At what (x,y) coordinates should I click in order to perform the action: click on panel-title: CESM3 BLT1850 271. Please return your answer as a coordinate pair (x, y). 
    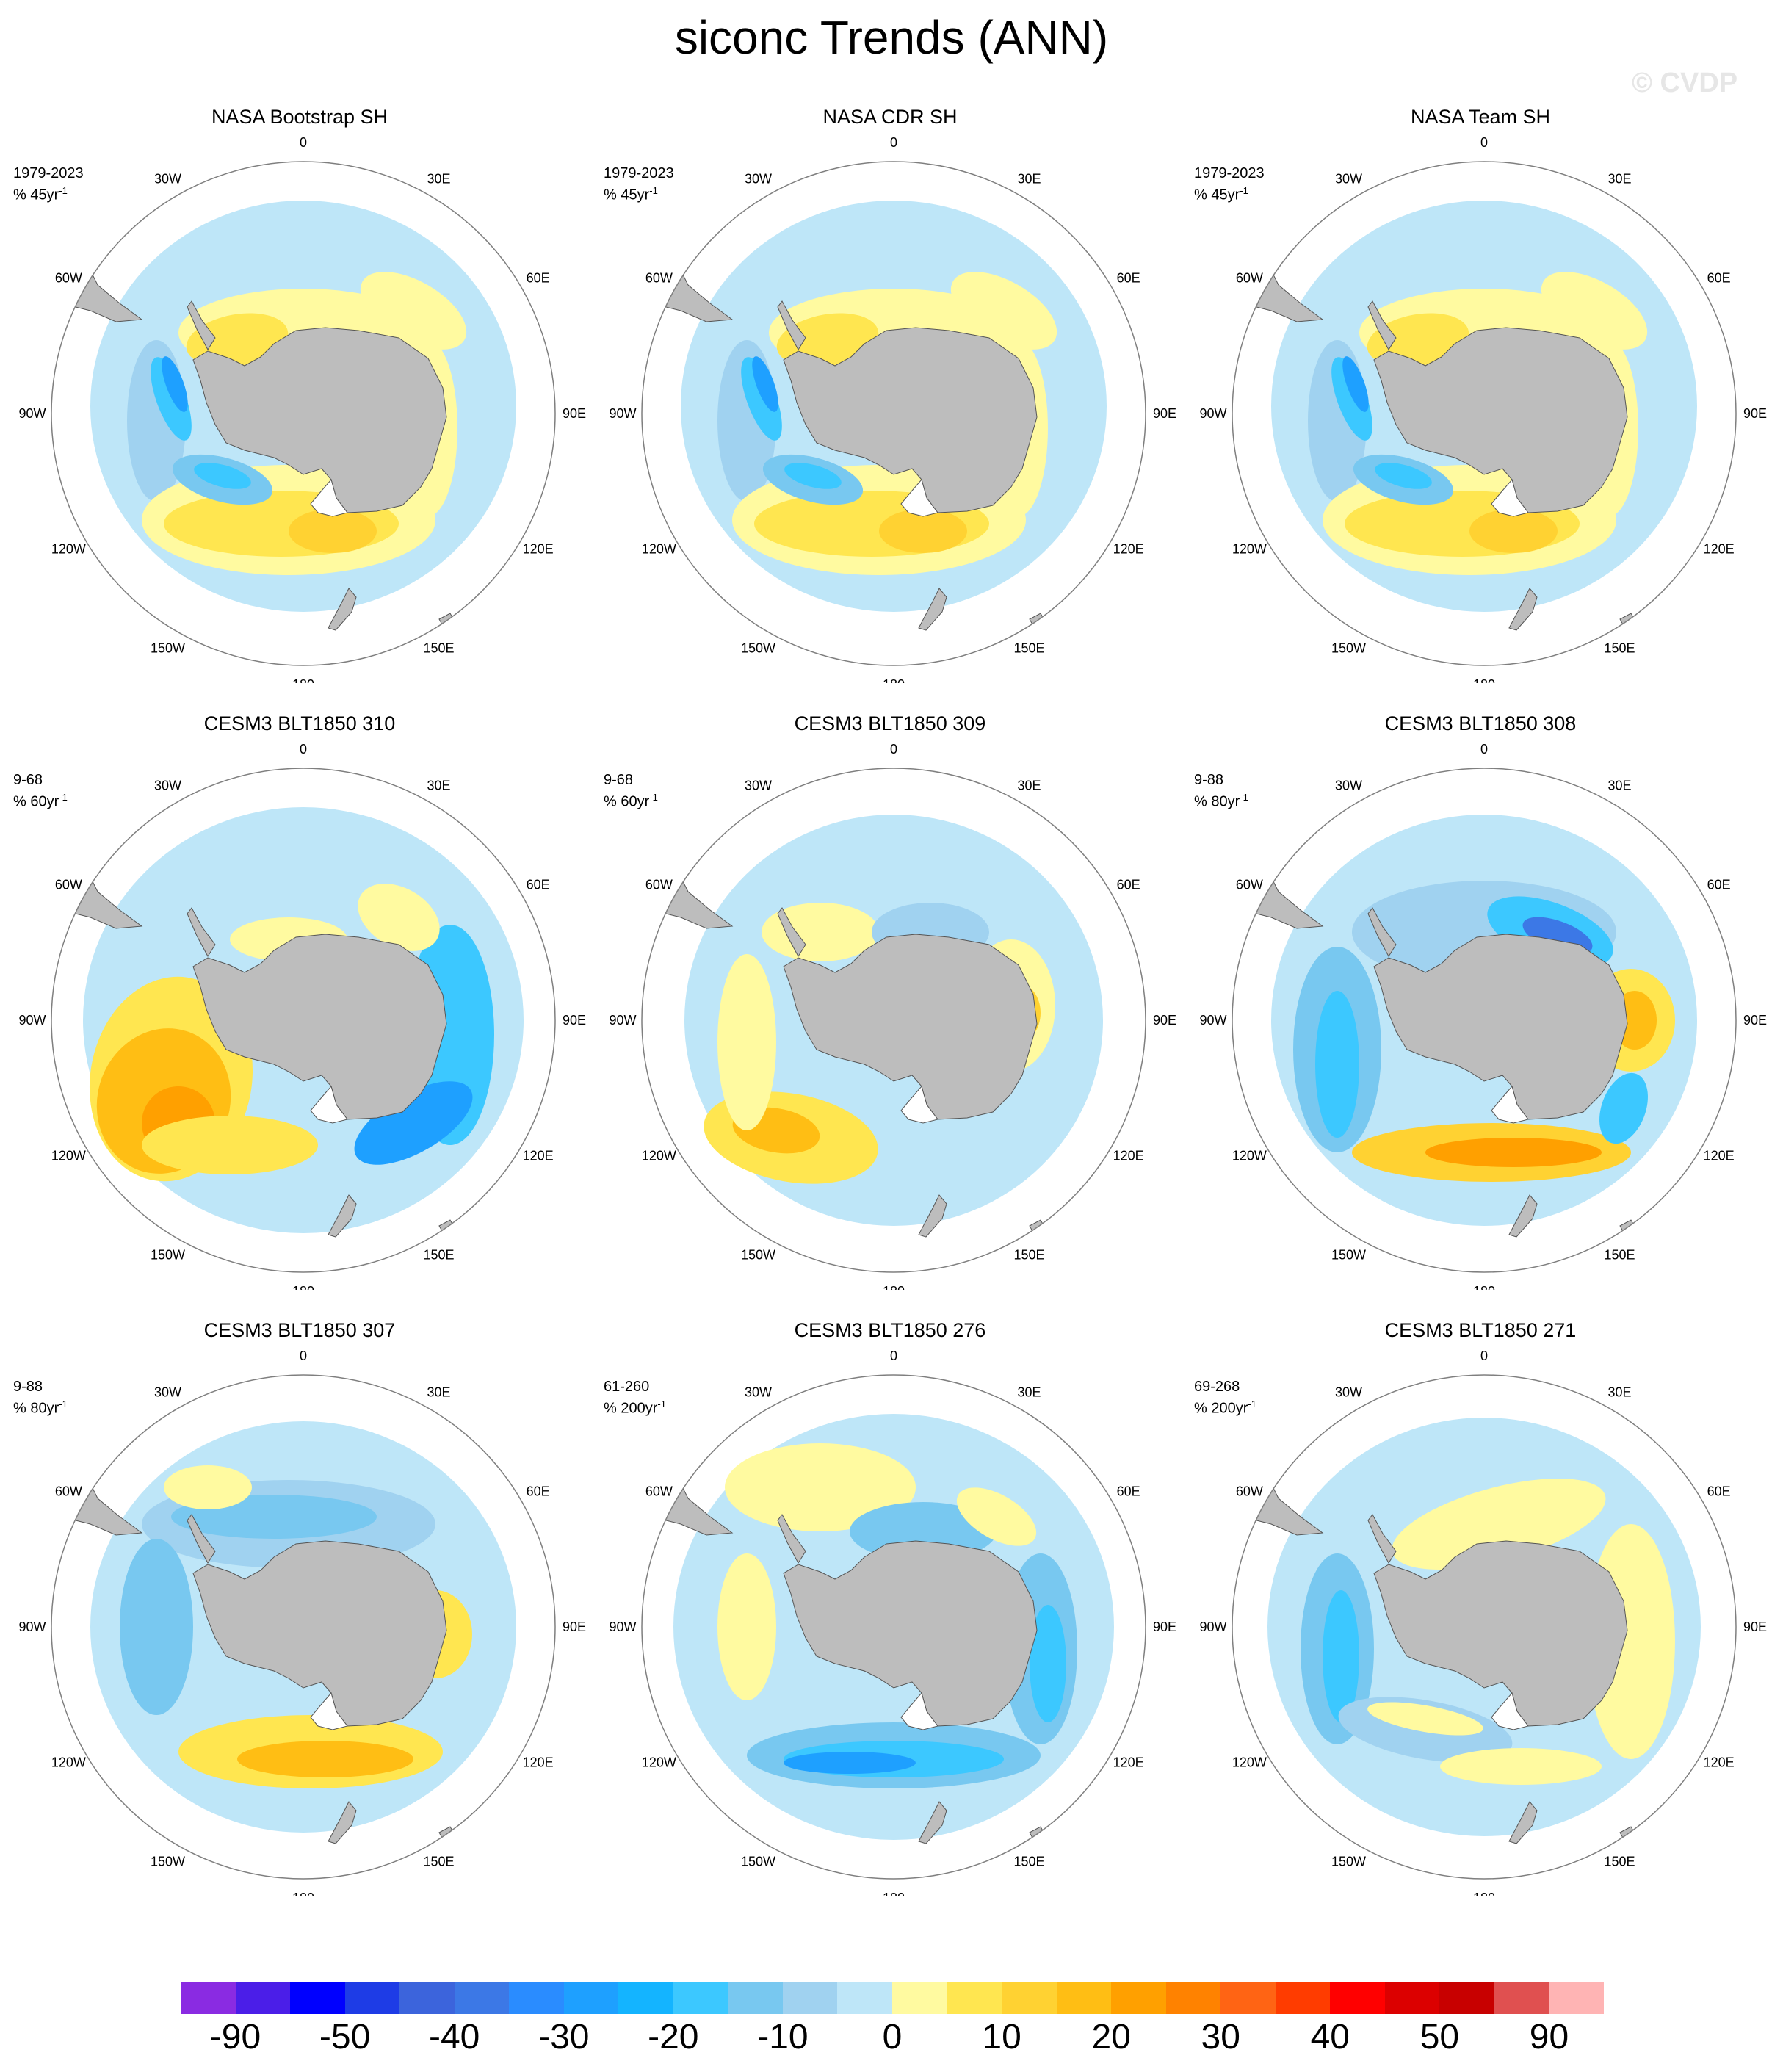
    Looking at the image, I should click on (1480, 1330).